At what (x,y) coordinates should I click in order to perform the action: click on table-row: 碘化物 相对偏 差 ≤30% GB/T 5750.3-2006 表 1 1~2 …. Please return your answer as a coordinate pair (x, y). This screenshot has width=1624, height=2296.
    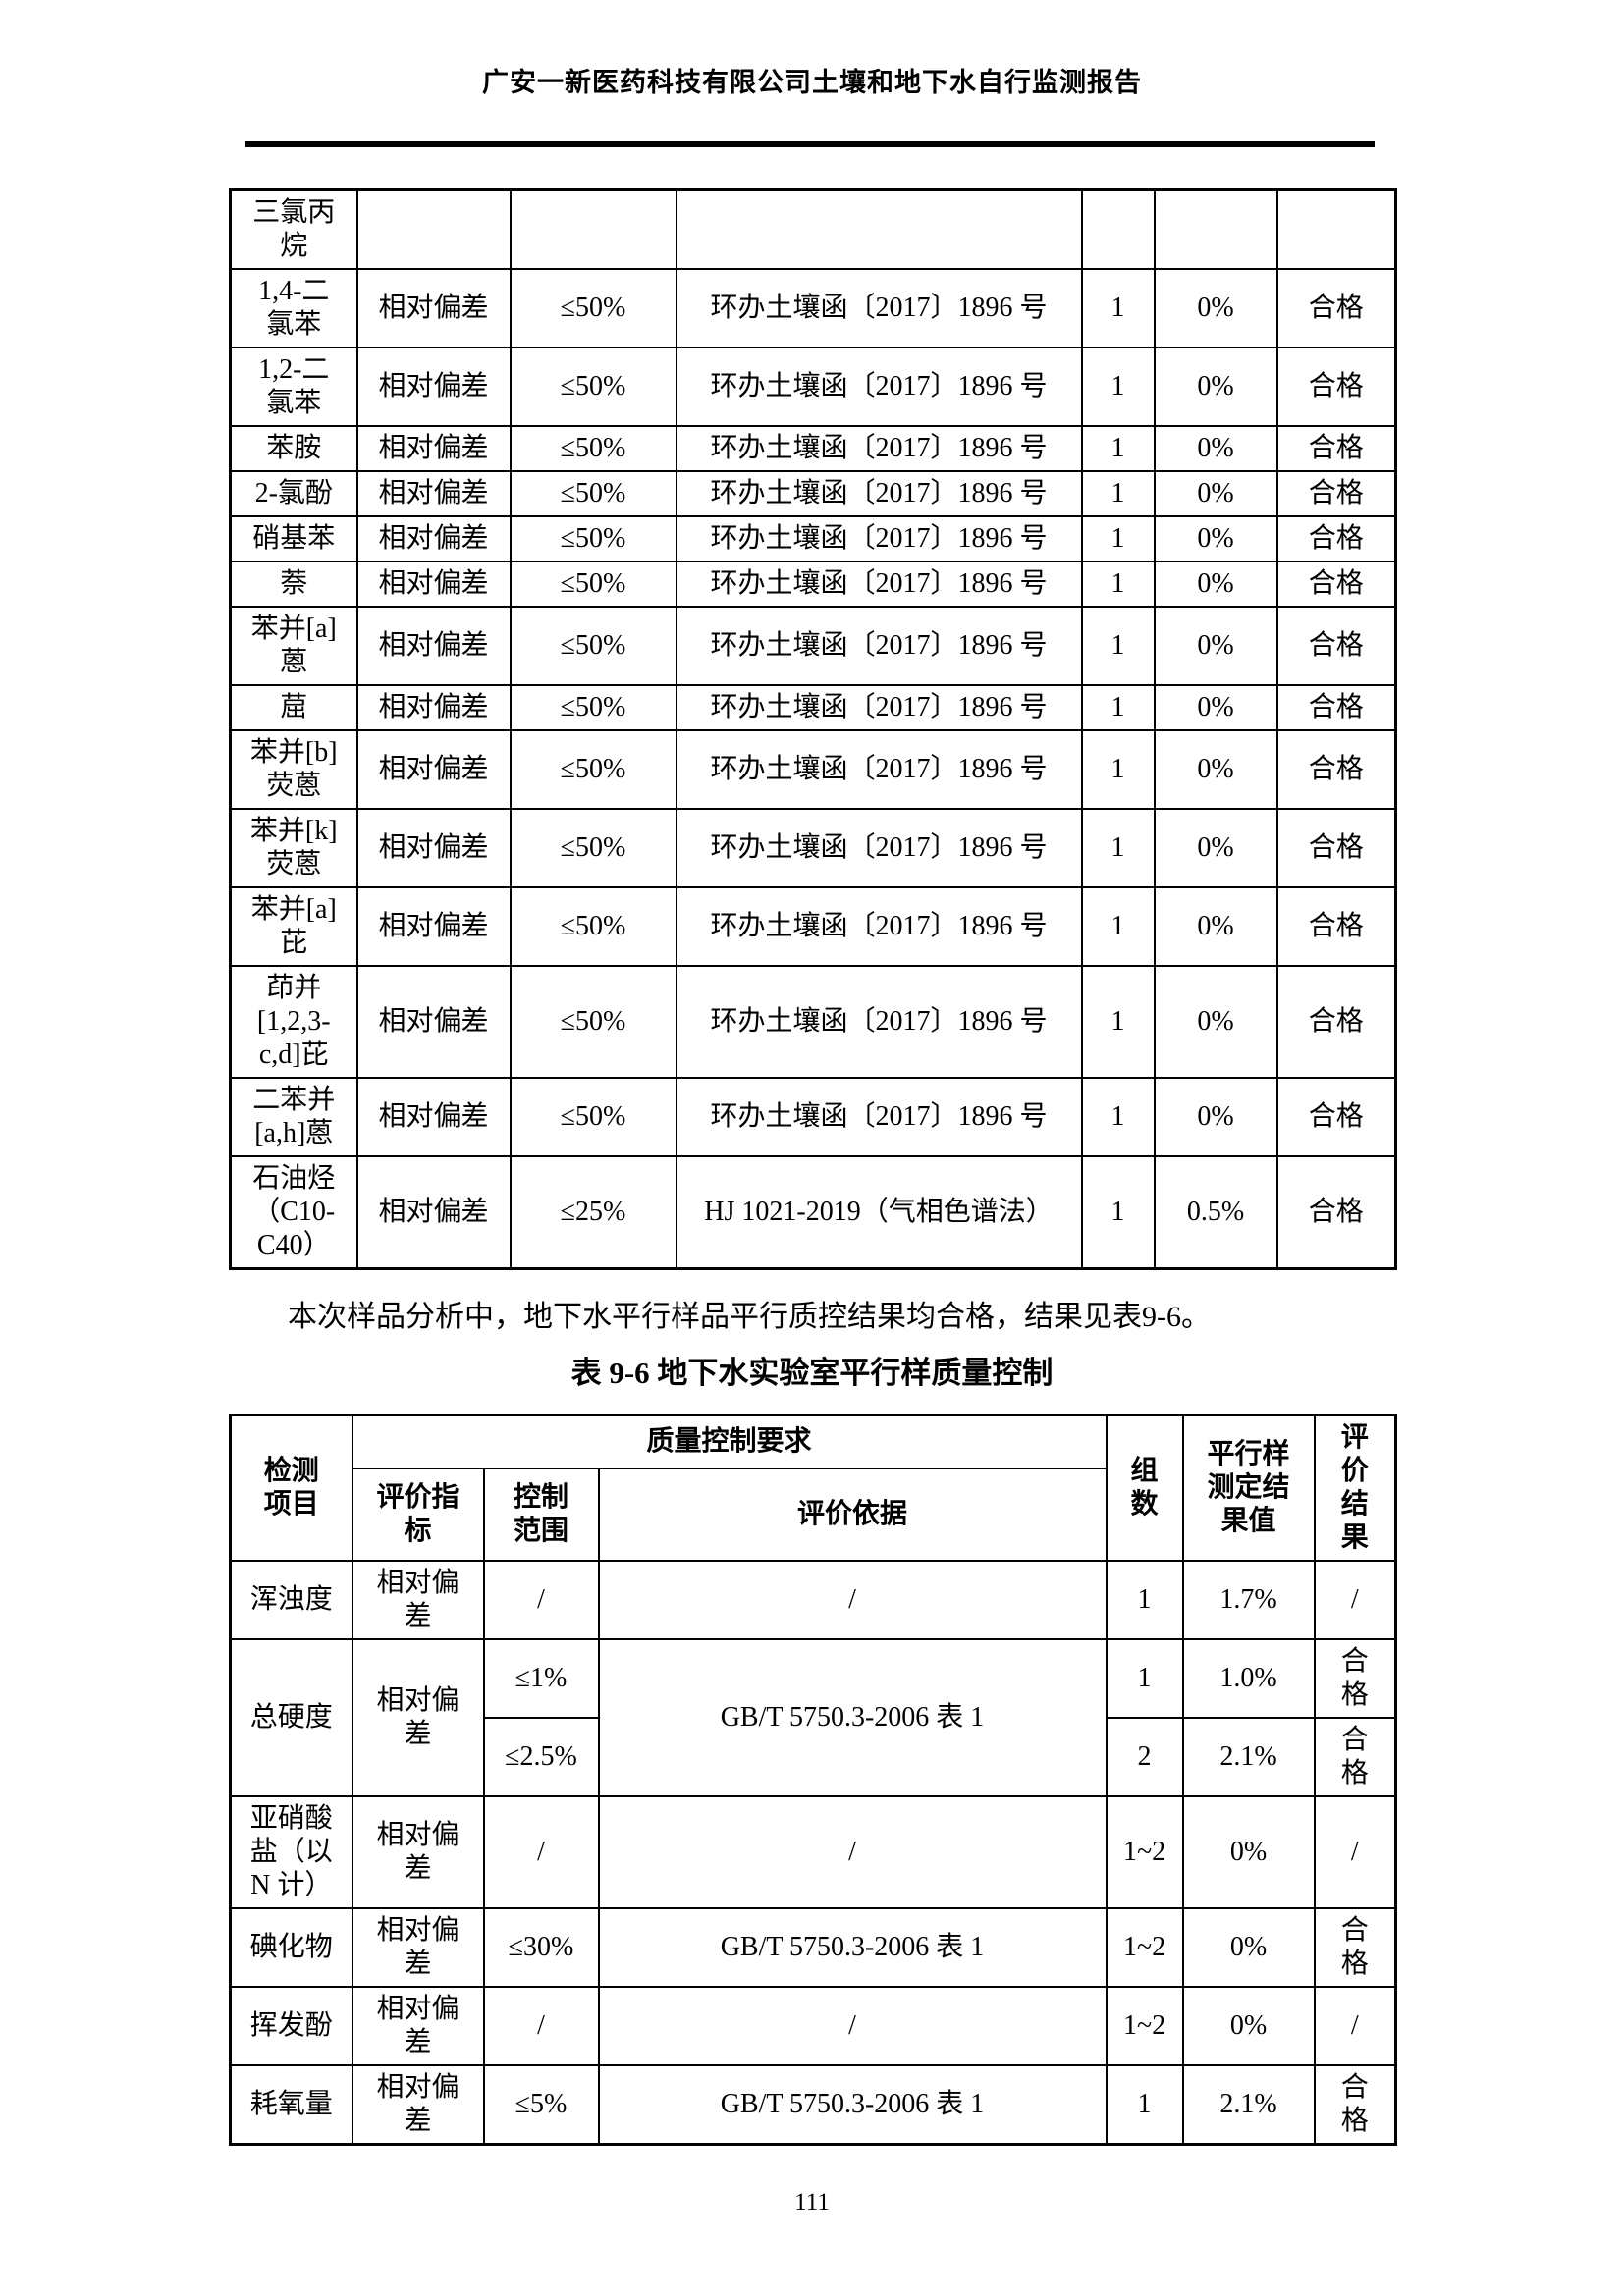
    Looking at the image, I should click on (813, 1947).